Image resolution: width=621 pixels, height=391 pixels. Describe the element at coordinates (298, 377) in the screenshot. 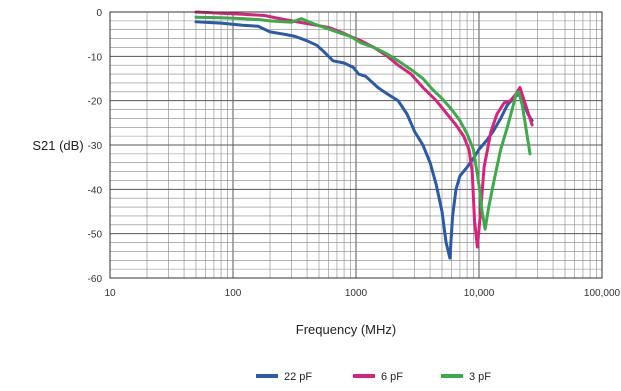

I see `legend-label: 22 pF` at that location.